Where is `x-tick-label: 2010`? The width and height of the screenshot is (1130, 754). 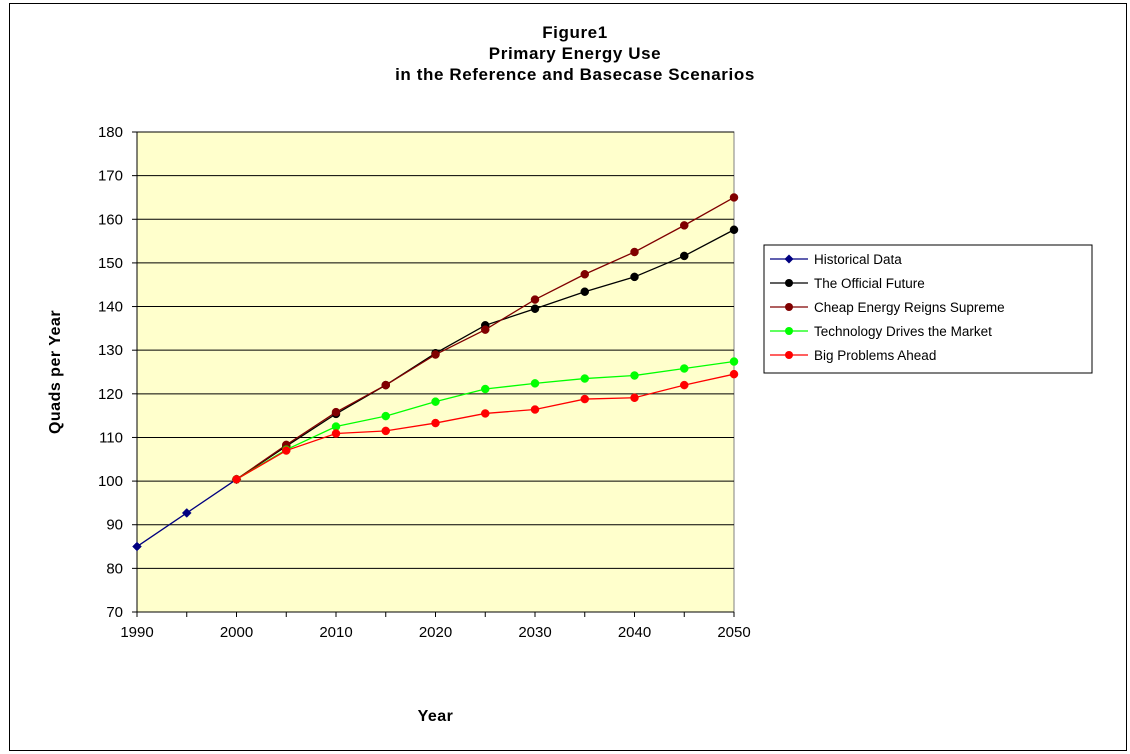
x-tick-label: 2010 is located at coordinates (335, 632).